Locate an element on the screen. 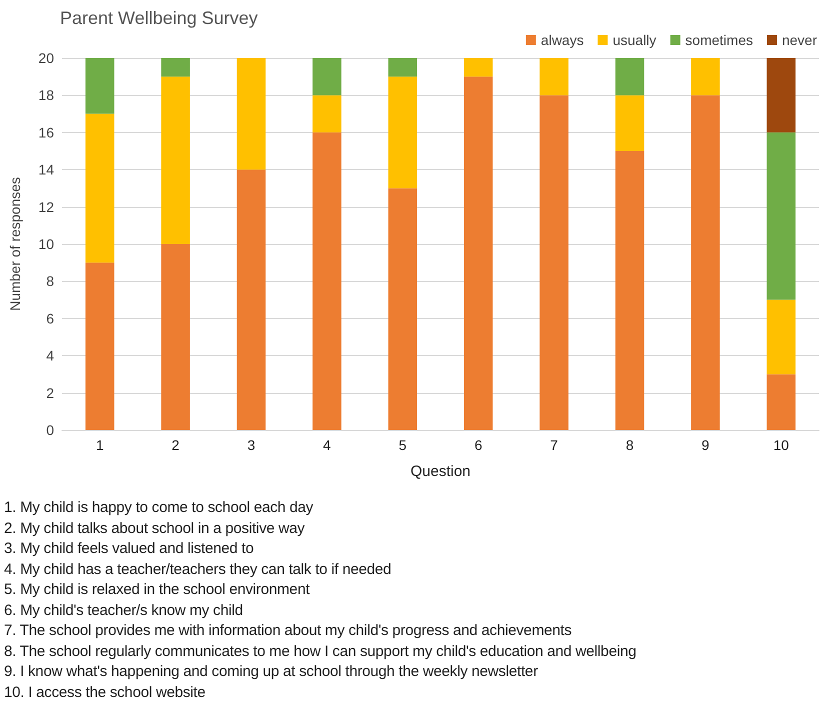 The height and width of the screenshot is (728, 827). legend-label: usually is located at coordinates (634, 40).